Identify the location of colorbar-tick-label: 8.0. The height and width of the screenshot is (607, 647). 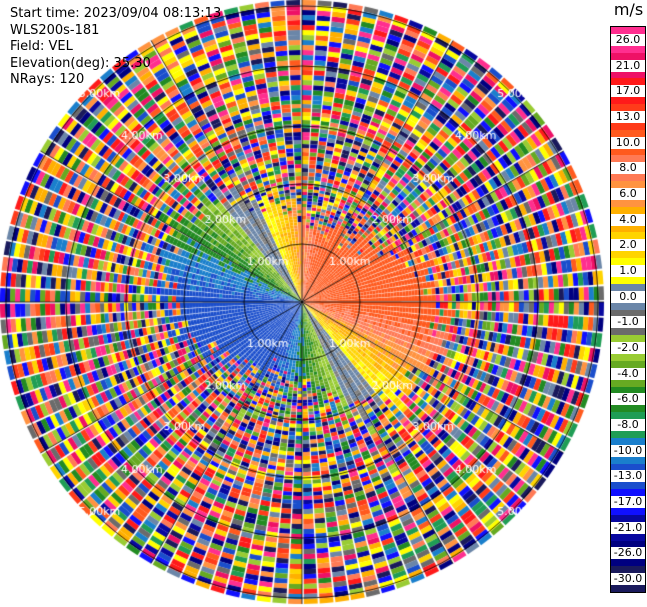
(628, 168).